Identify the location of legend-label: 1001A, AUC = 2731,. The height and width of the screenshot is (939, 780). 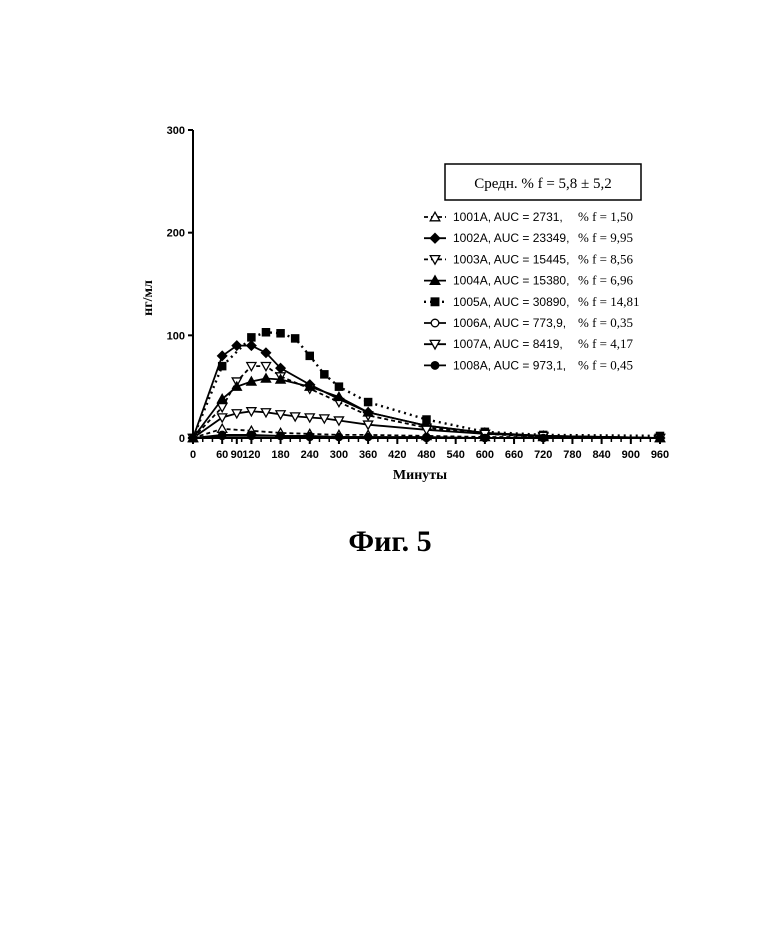
(508, 217).